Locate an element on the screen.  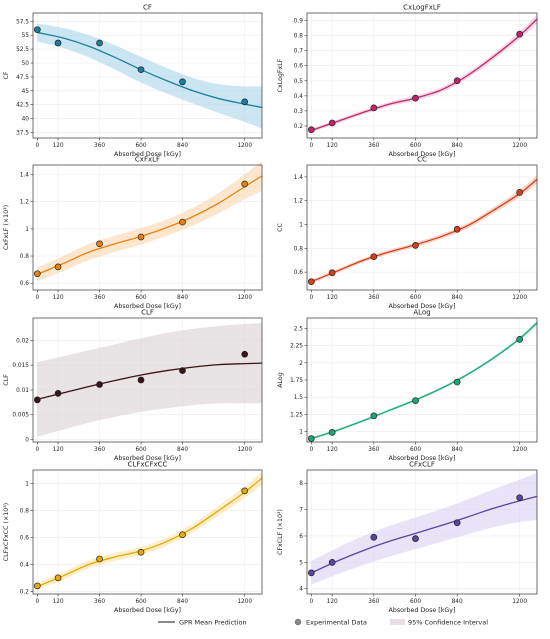
y-tick-label: 6 is located at coordinates (301, 537).